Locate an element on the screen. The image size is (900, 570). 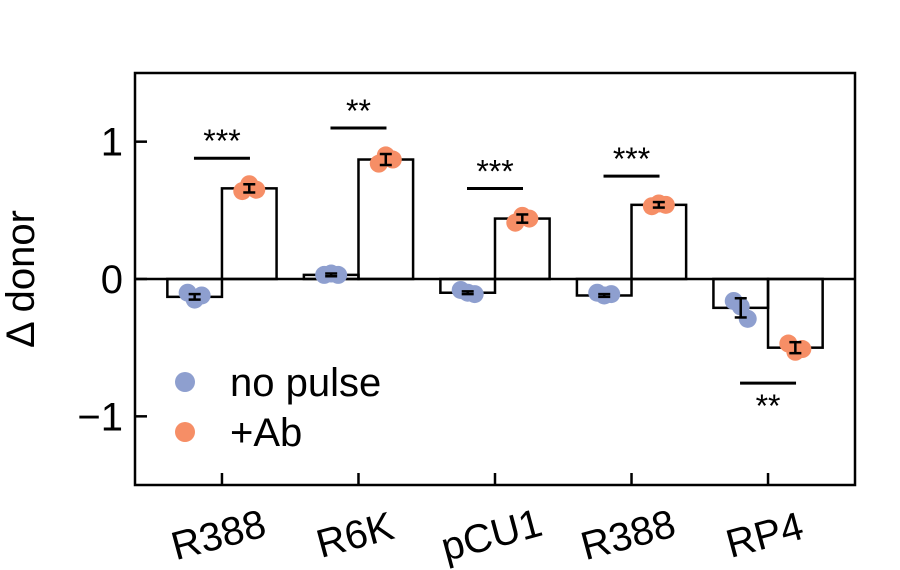
y-axis-label: Δ donor is located at coordinates (21, 279).